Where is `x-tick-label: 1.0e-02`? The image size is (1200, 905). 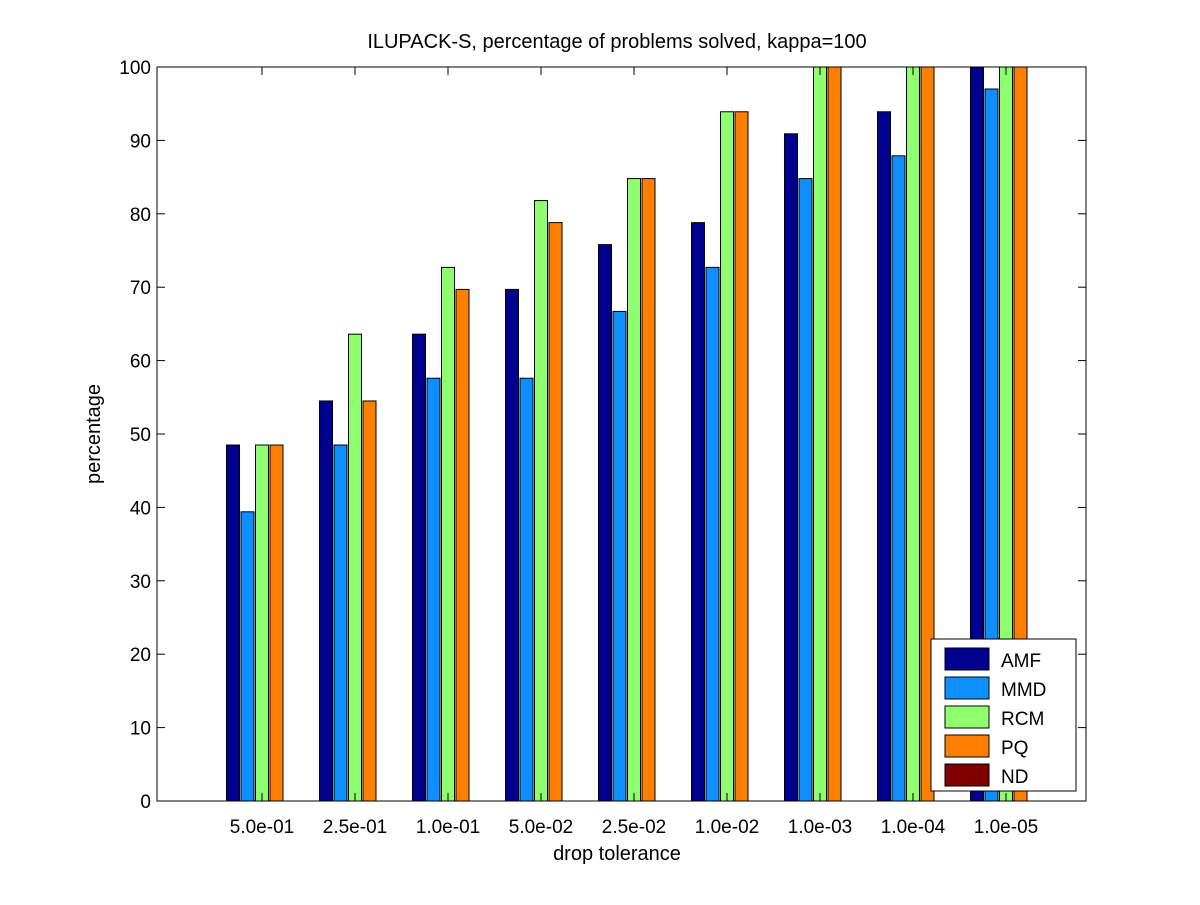
x-tick-label: 1.0e-02 is located at coordinates (727, 827).